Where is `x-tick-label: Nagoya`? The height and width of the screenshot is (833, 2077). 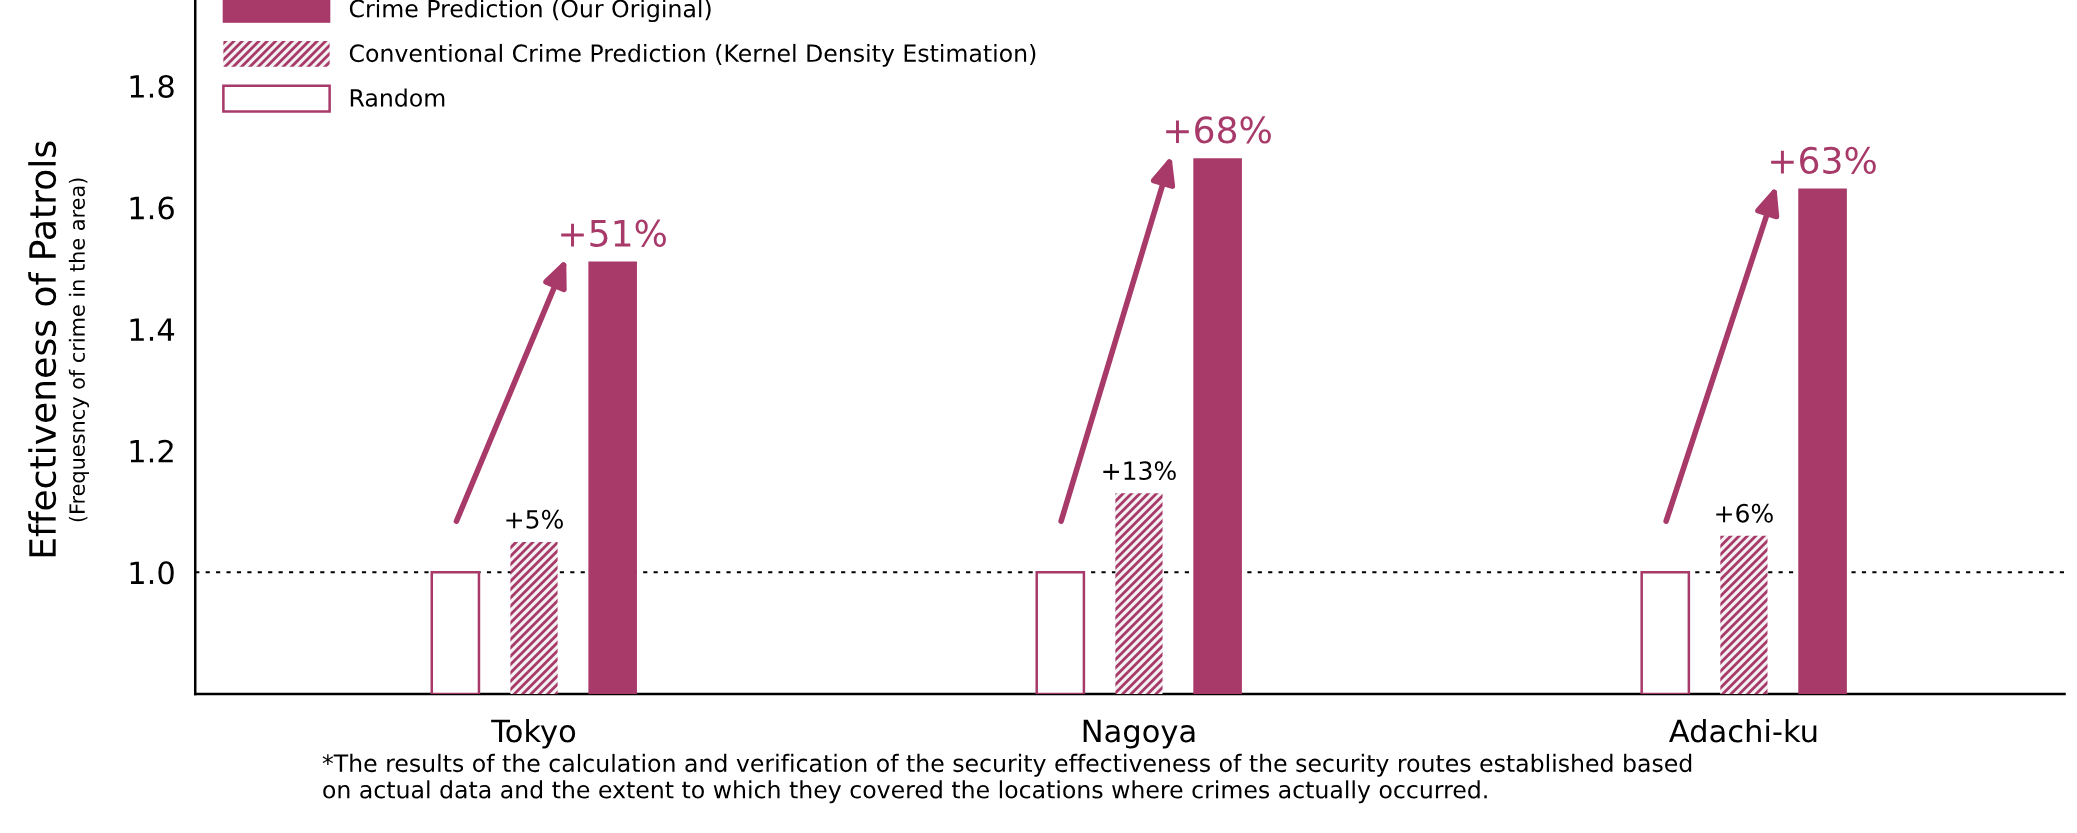 x-tick-label: Nagoya is located at coordinates (1139, 734).